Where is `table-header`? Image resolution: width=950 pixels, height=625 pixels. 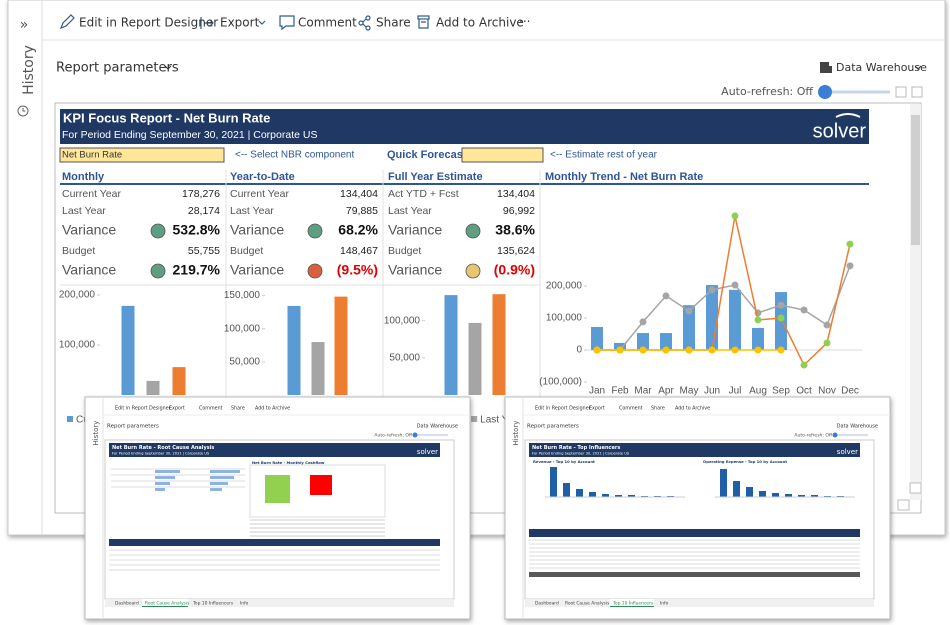
table-header is located at coordinates (694, 533).